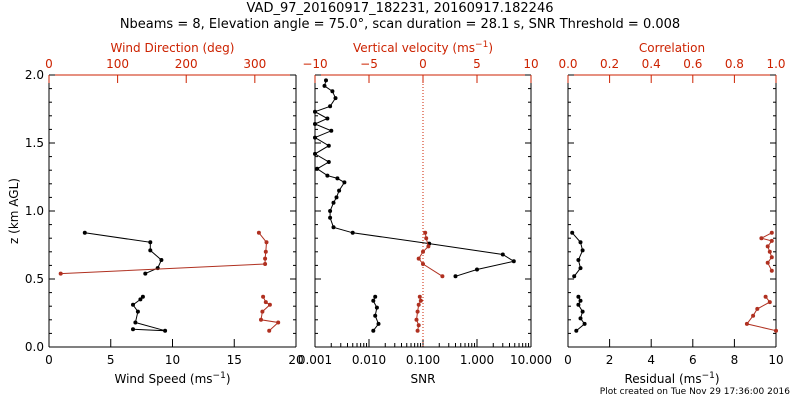  I want to click on wind-ytick-label: 0.5, so click(34, 279).